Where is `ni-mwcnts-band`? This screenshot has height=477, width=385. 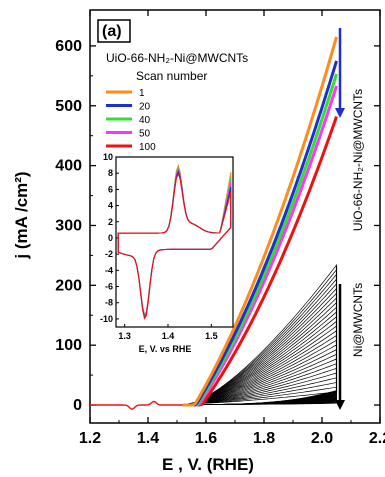
ni-mwcnts-band is located at coordinates (263, 334).